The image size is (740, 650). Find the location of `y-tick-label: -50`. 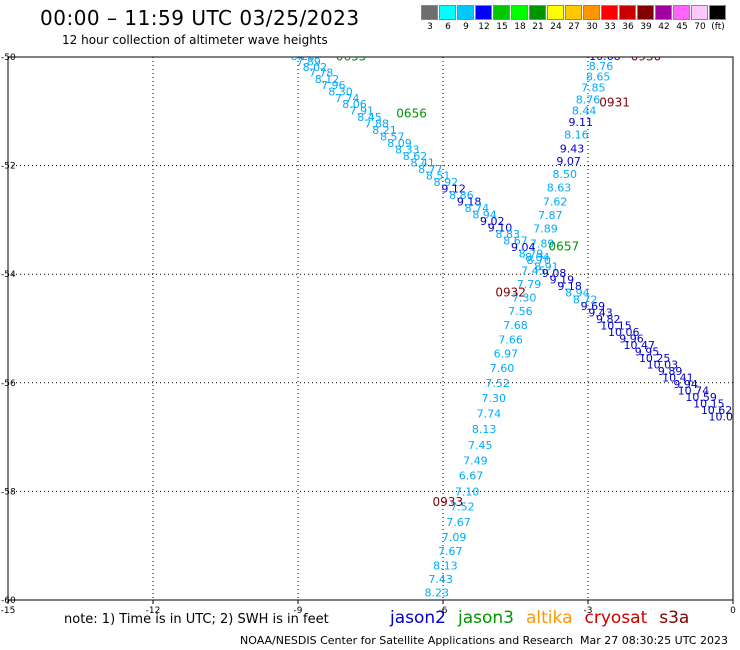

y-tick-label: -50 is located at coordinates (8, 58).